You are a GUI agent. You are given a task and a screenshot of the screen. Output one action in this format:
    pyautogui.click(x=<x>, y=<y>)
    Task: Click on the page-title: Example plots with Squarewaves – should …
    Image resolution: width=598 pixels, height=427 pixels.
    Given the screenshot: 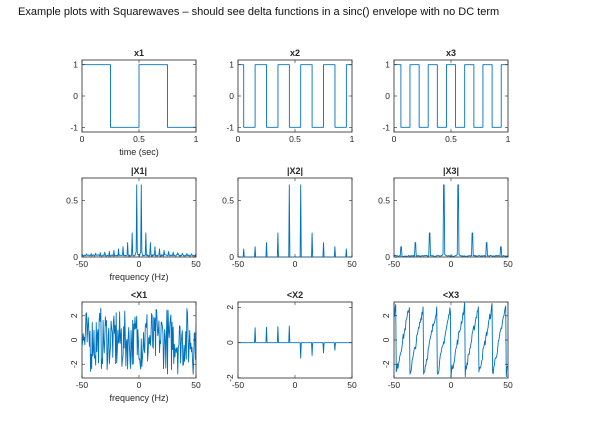 What is the action you would take?
    pyautogui.click(x=259, y=12)
    